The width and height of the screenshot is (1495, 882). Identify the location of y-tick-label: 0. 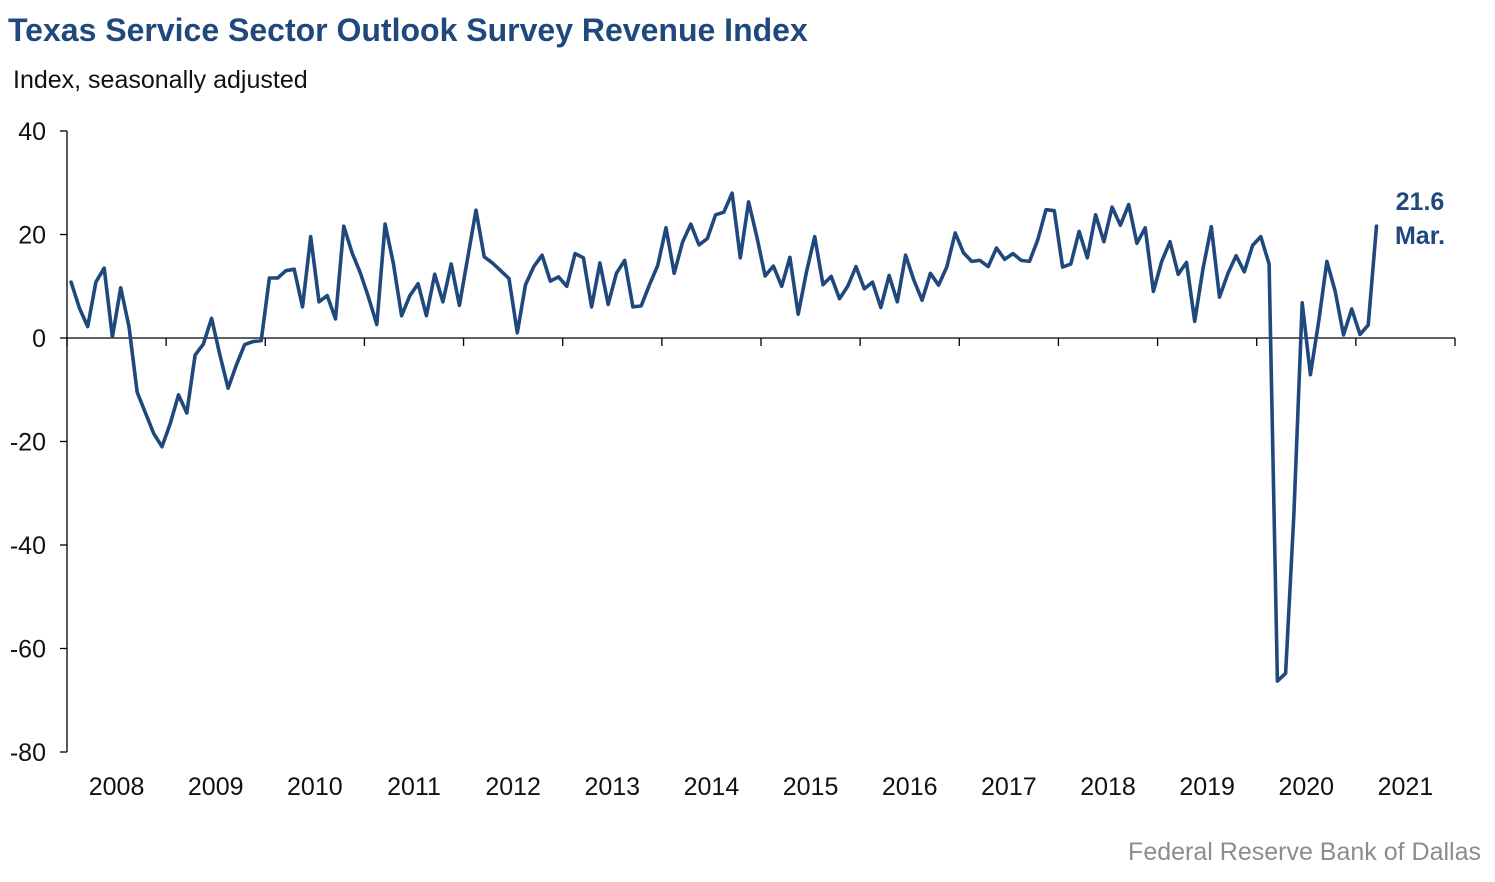
(39, 339).